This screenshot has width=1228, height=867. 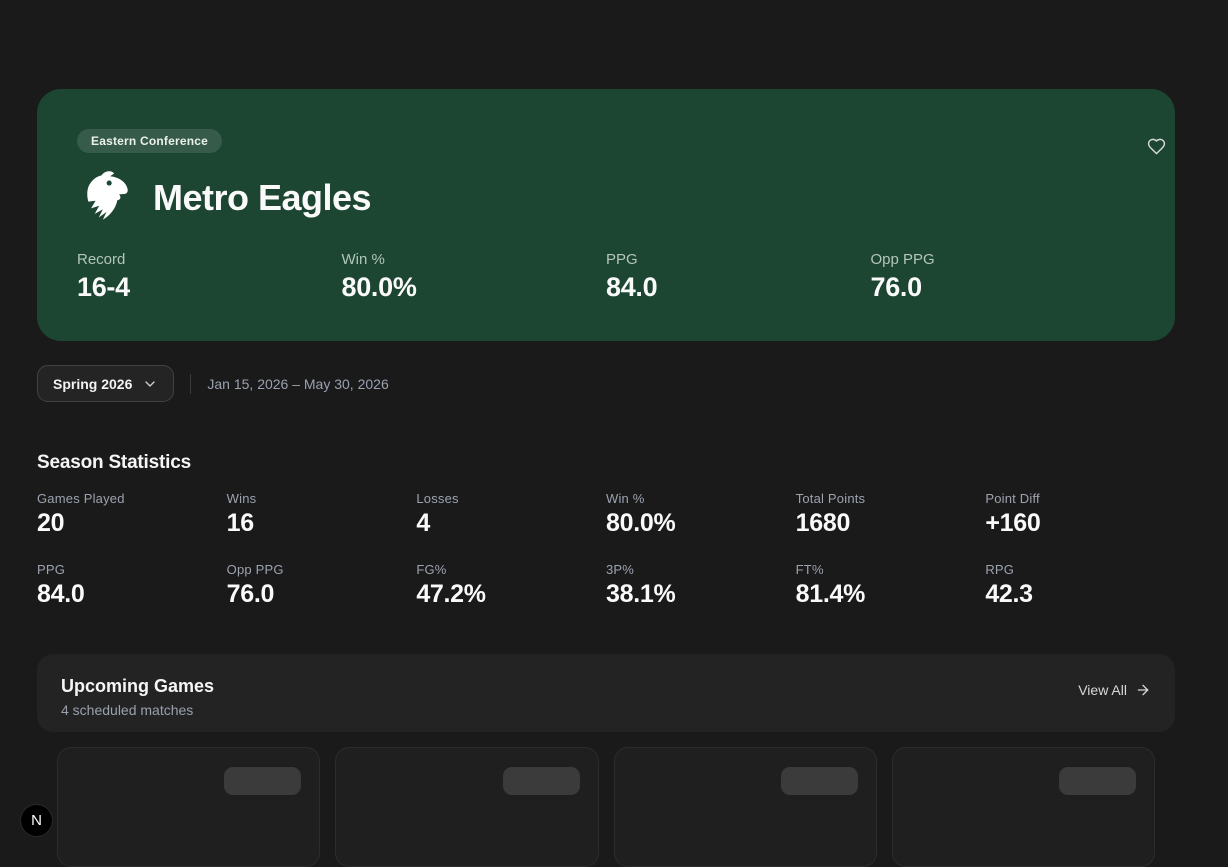 What do you see at coordinates (103, 287) in the screenshot?
I see `hero-stat-value: 16-4` at bounding box center [103, 287].